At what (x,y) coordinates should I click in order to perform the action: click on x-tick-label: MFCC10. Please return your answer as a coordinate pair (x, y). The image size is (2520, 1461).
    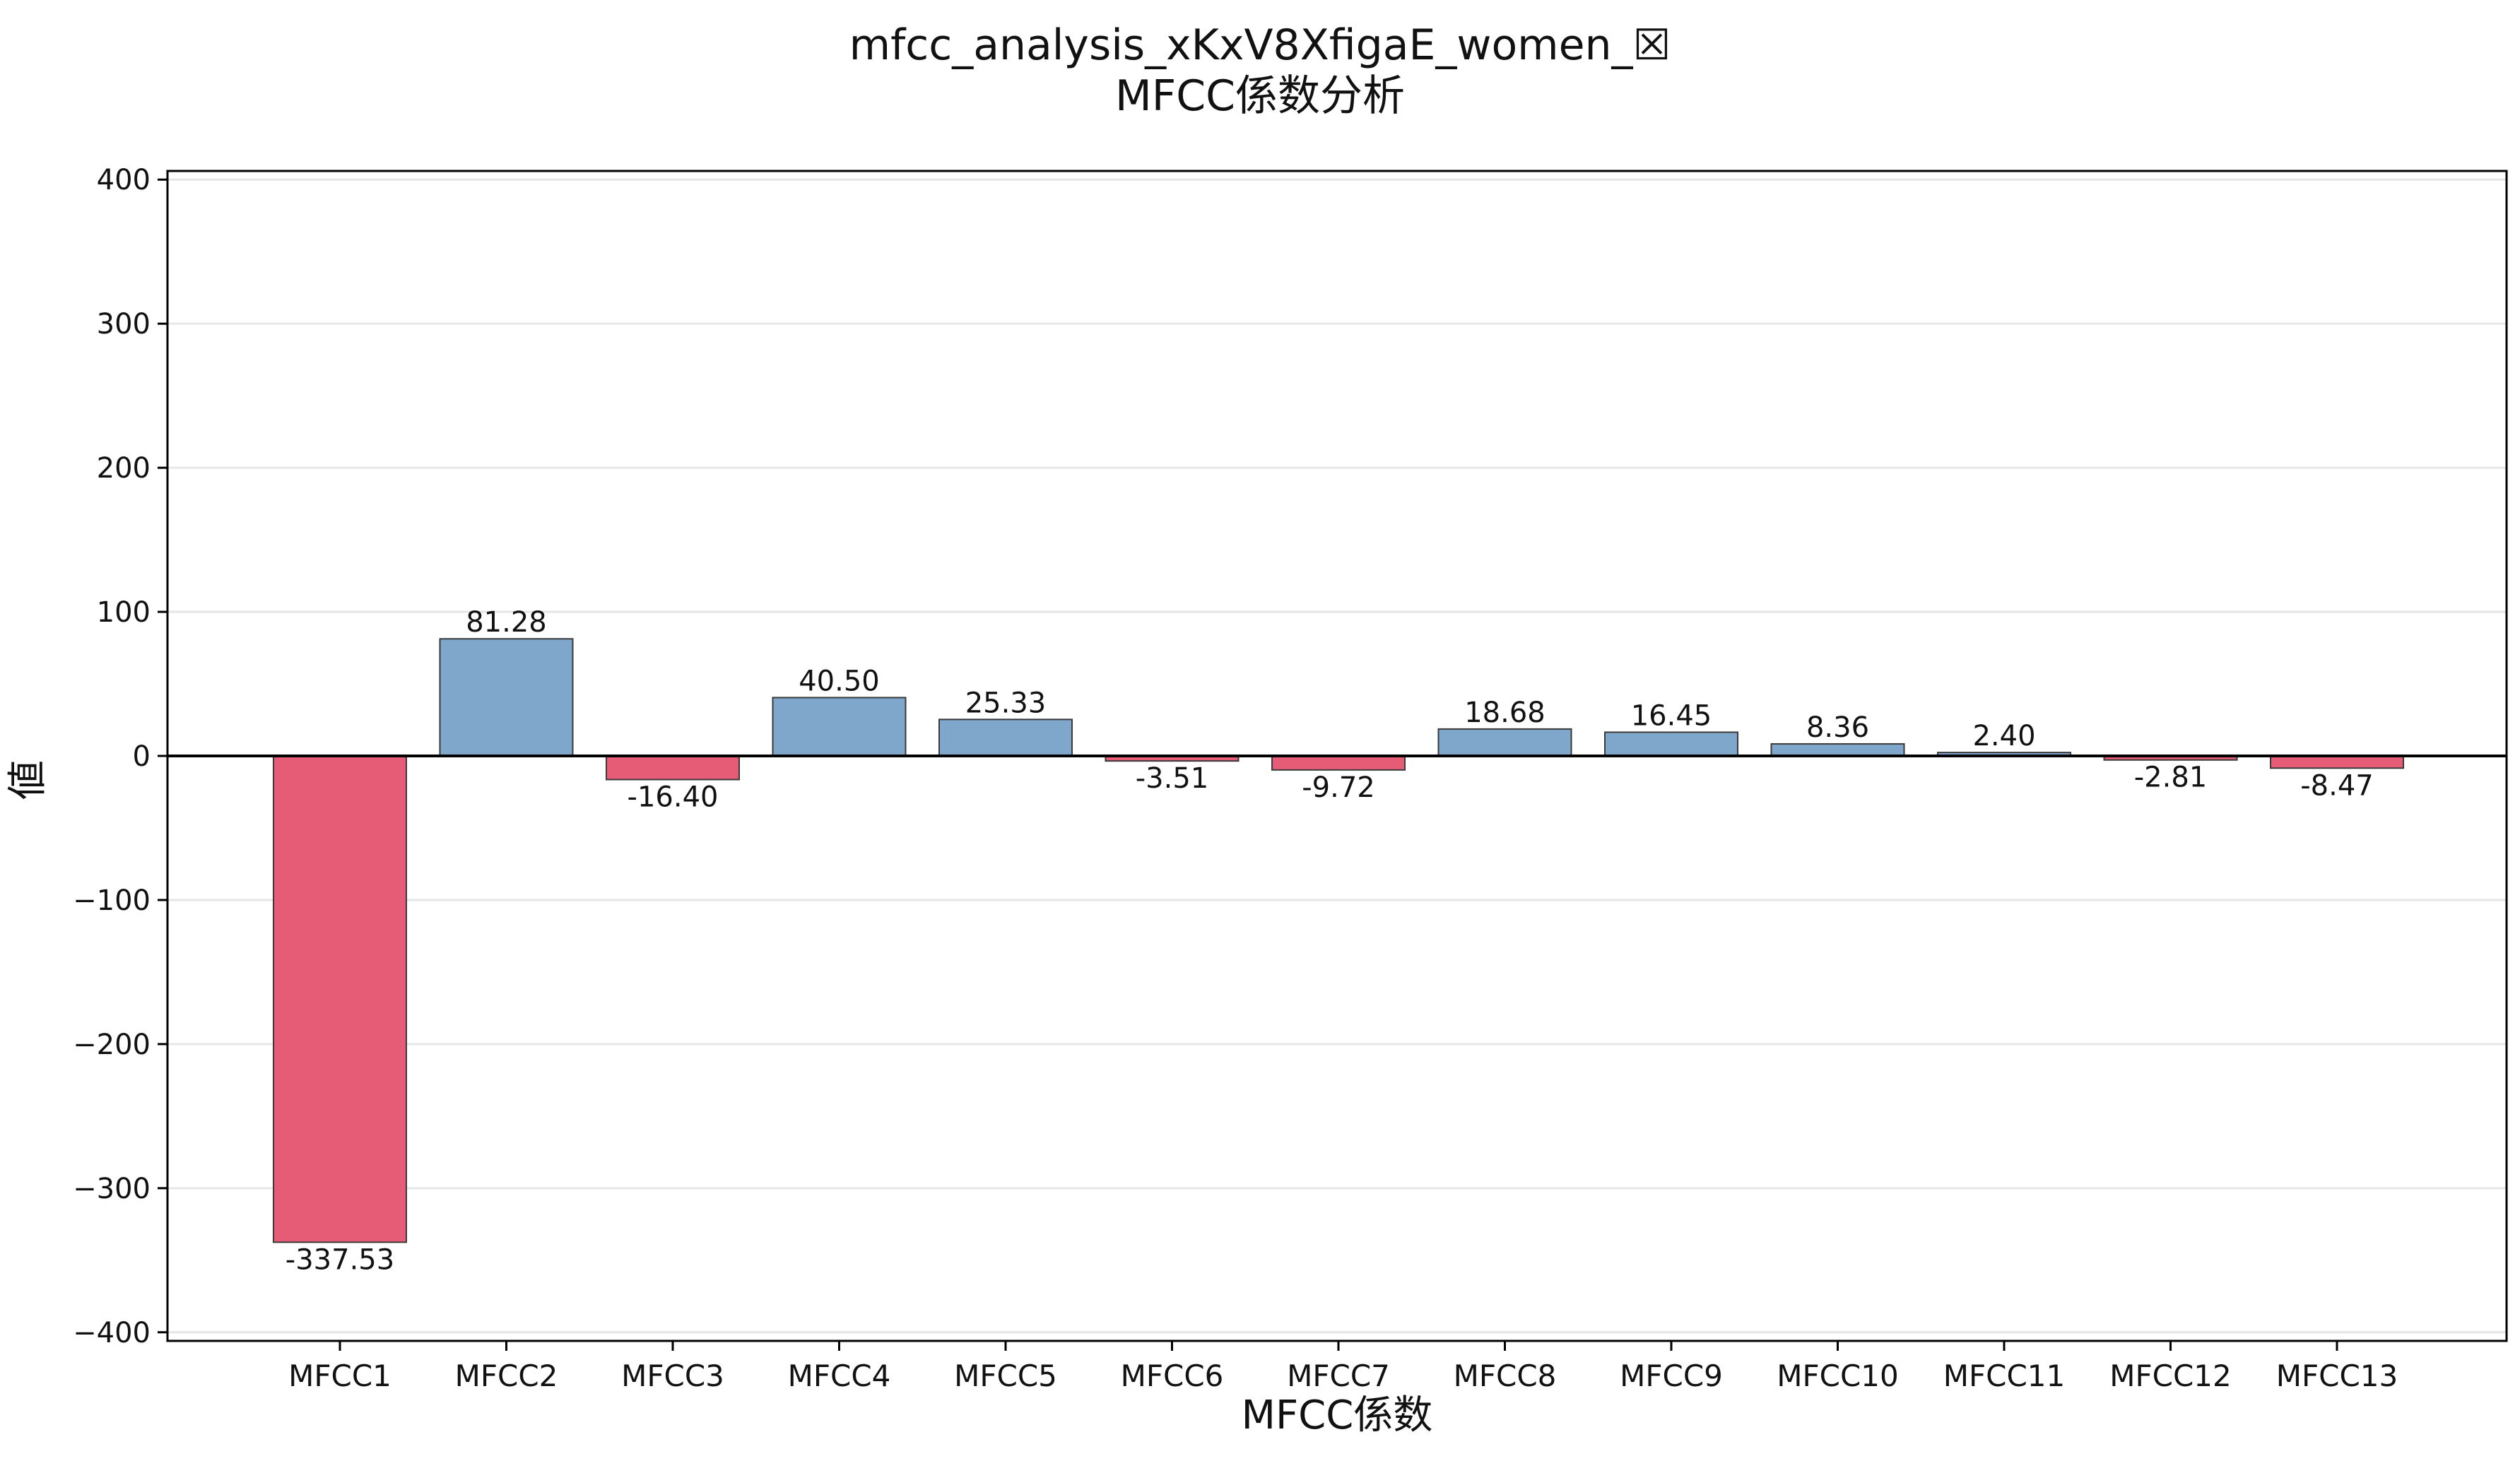
    Looking at the image, I should click on (1838, 1376).